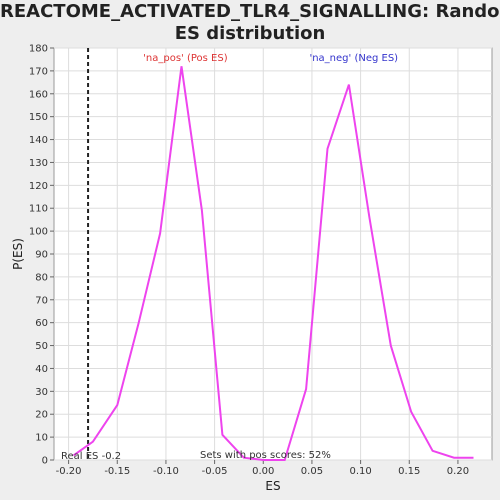  What do you see at coordinates (38, 186) in the screenshot?
I see `y-tick-label: 120` at bounding box center [38, 186].